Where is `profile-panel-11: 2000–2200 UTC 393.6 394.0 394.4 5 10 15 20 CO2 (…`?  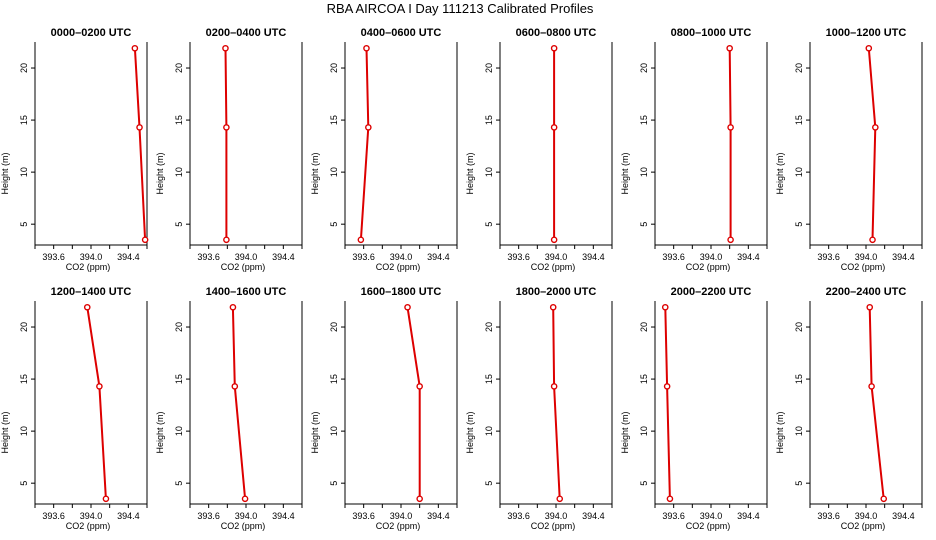 profile-panel-11: 2000–2200 UTC 393.6 394.0 394.4 5 10 15 20 CO2 (… is located at coordinates (694, 408).